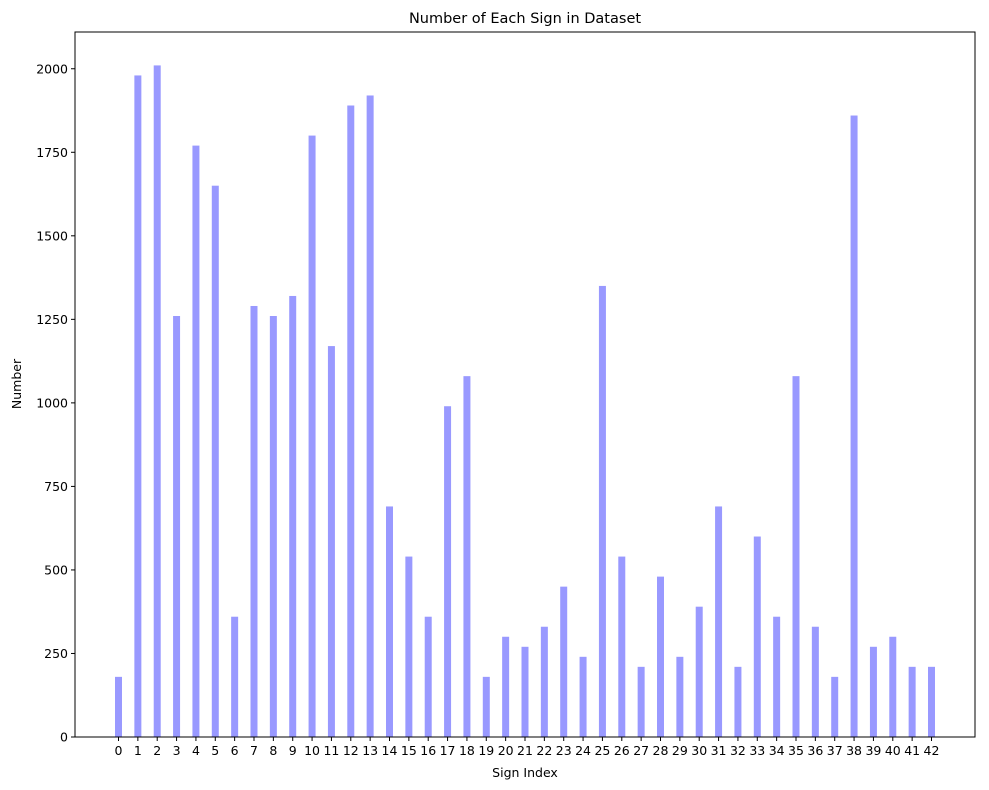 This screenshot has width=989, height=790. I want to click on x-tick-label: 5, so click(215, 750).